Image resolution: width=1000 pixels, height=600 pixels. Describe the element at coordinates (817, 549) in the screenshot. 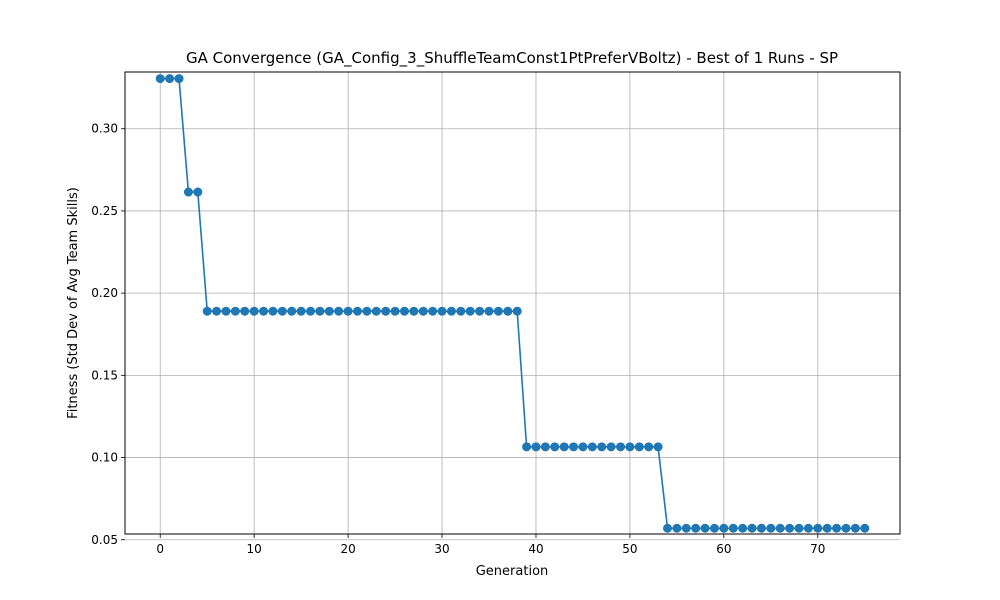

I see `x-tick-label: 70` at that location.